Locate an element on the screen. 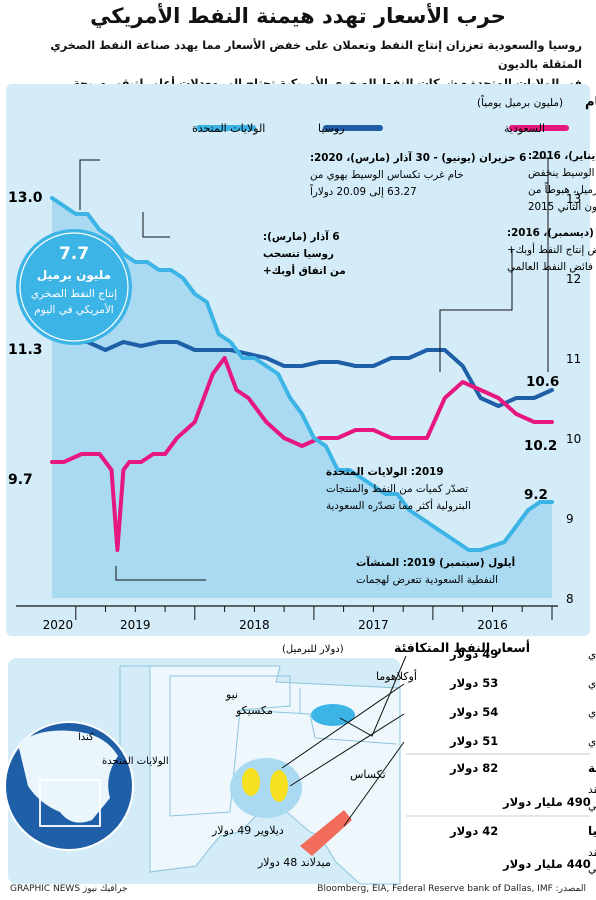 The image size is (596, 900). eagle-ford-area is located at coordinates (326, 833).